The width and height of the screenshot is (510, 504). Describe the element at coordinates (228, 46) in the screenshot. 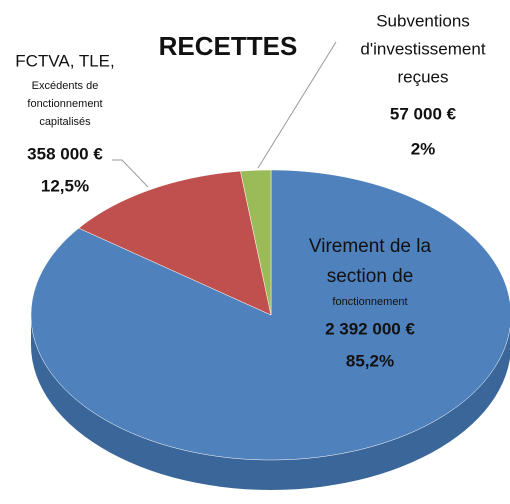

I see `chart-title: RECETTES` at that location.